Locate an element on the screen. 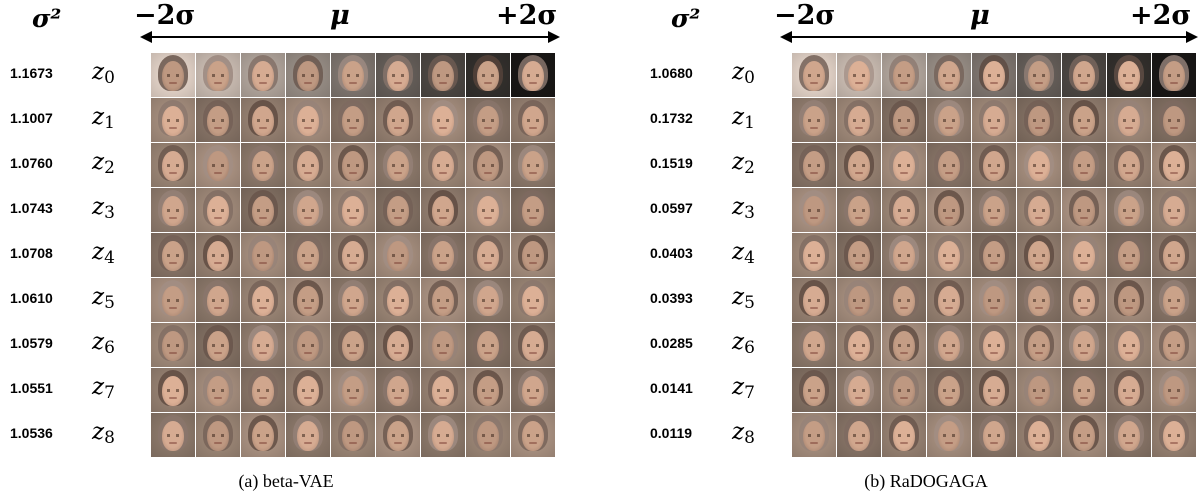 The height and width of the screenshot is (499, 1199). latent-index: 3 is located at coordinates (109, 213).